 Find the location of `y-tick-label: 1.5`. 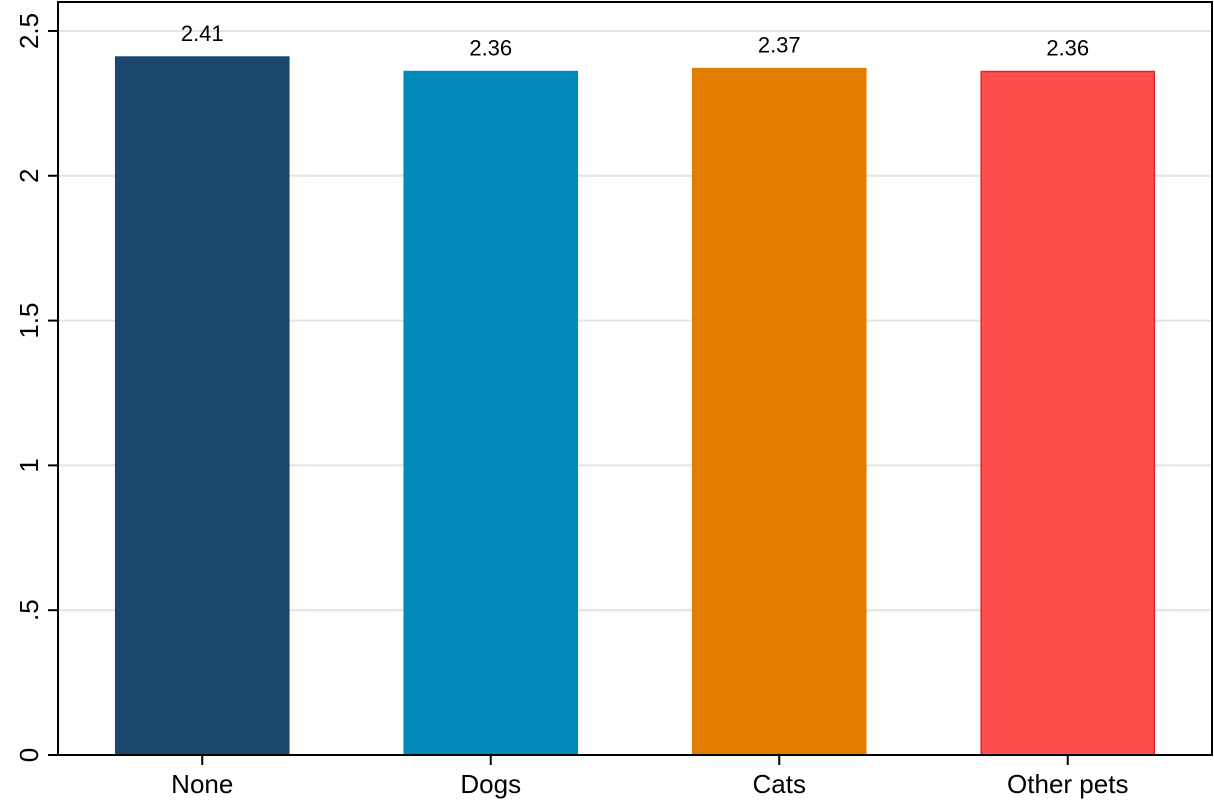

y-tick-label: 1.5 is located at coordinates (29, 320).